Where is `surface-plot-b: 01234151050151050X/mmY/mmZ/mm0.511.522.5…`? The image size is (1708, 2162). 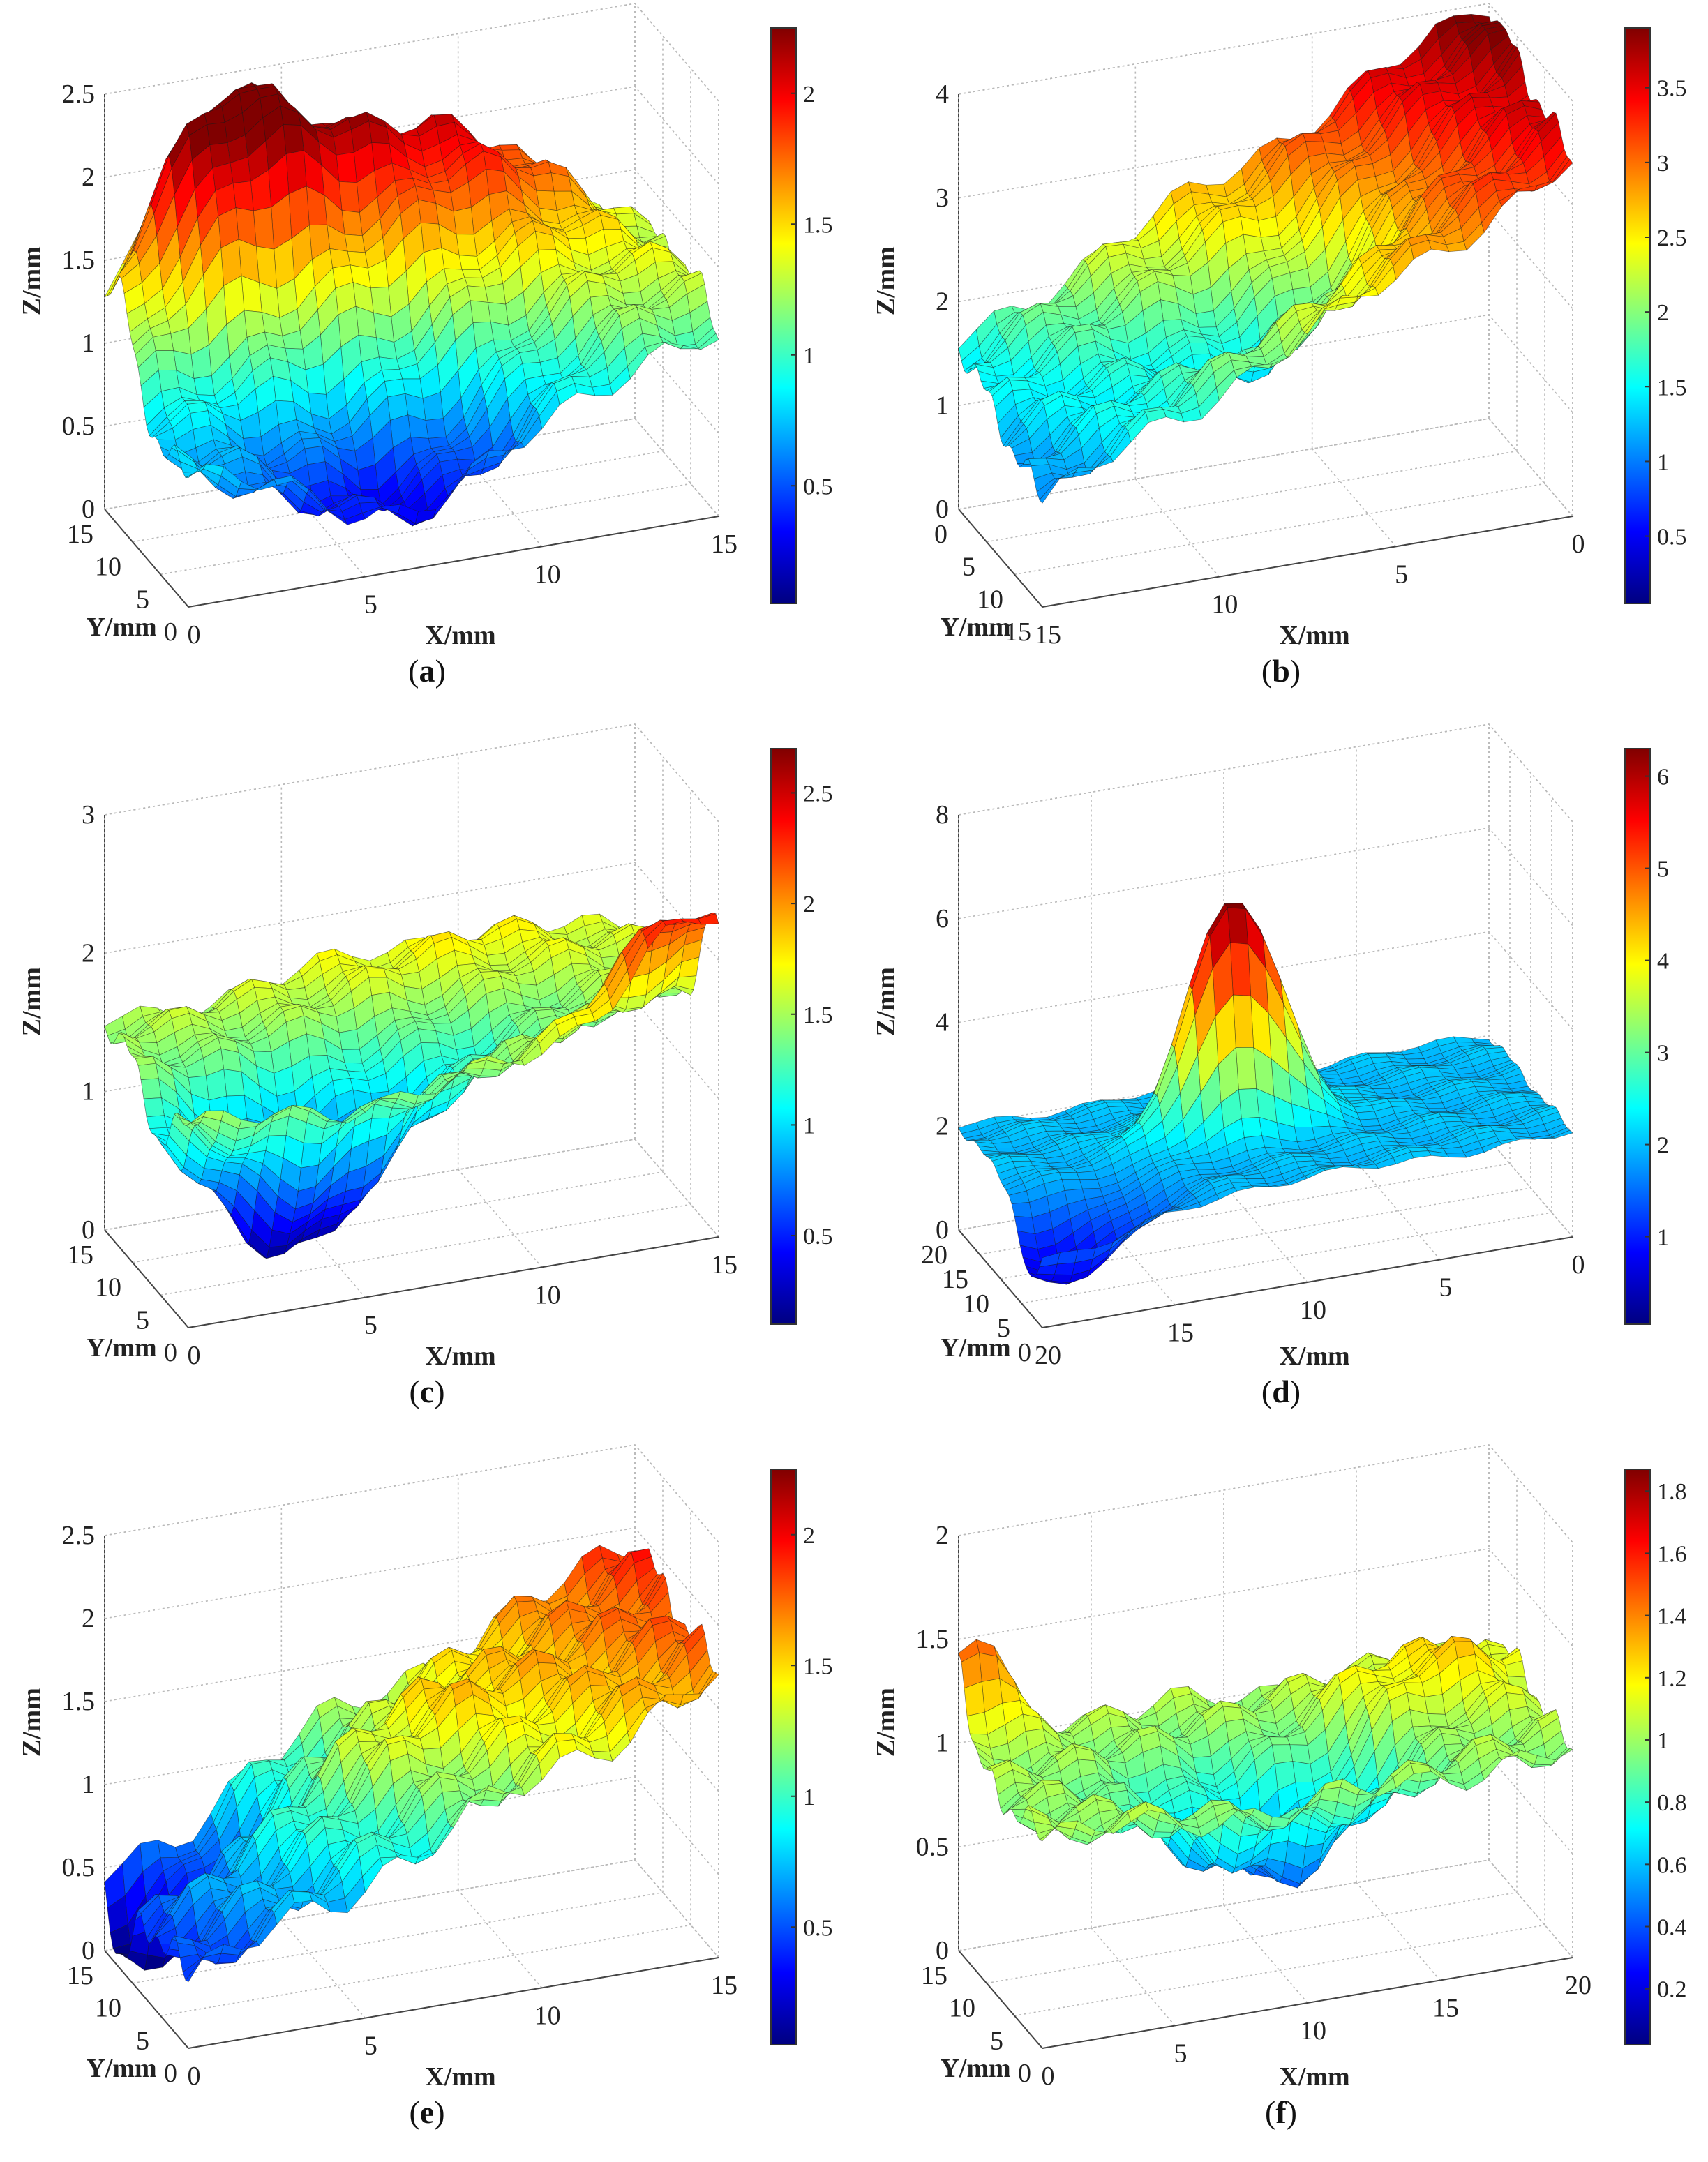 surface-plot-b: 01234151050151050X/mmY/mmZ/mm0.511.522.5… is located at coordinates (1279, 326).